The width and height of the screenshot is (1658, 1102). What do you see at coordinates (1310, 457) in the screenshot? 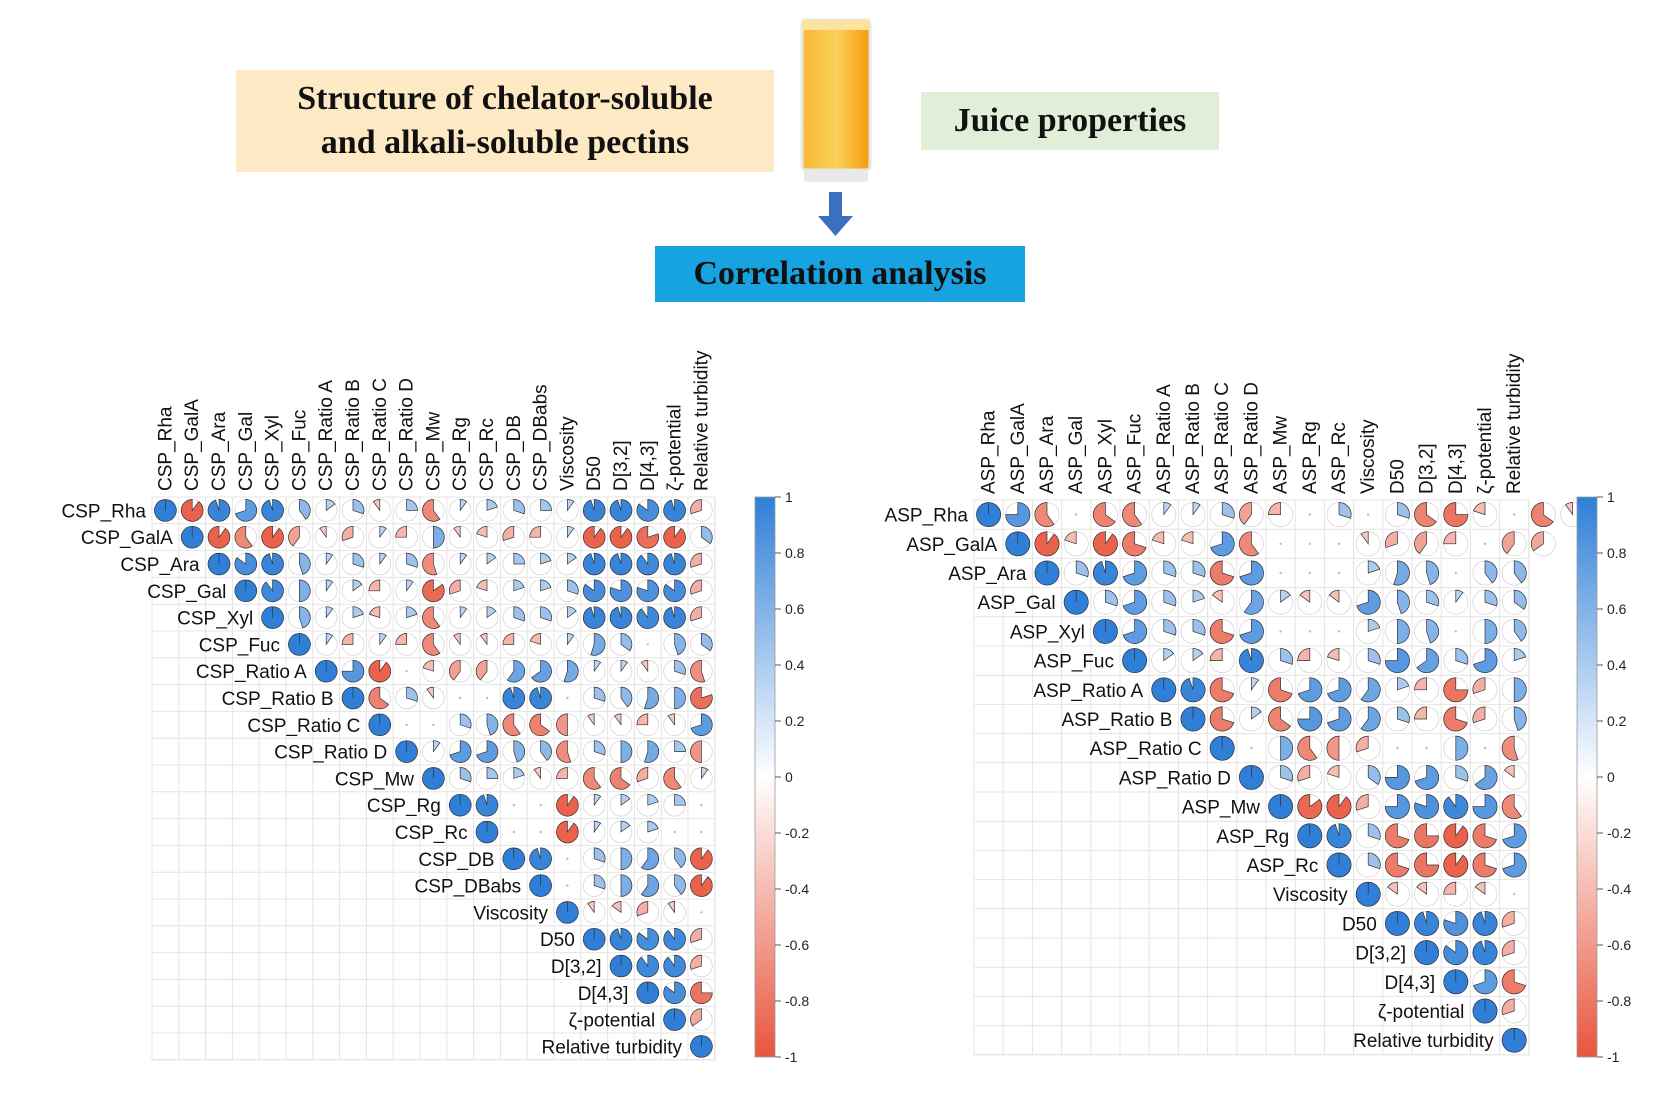
I see `asp-col-label: ASP_Rg` at bounding box center [1310, 457].